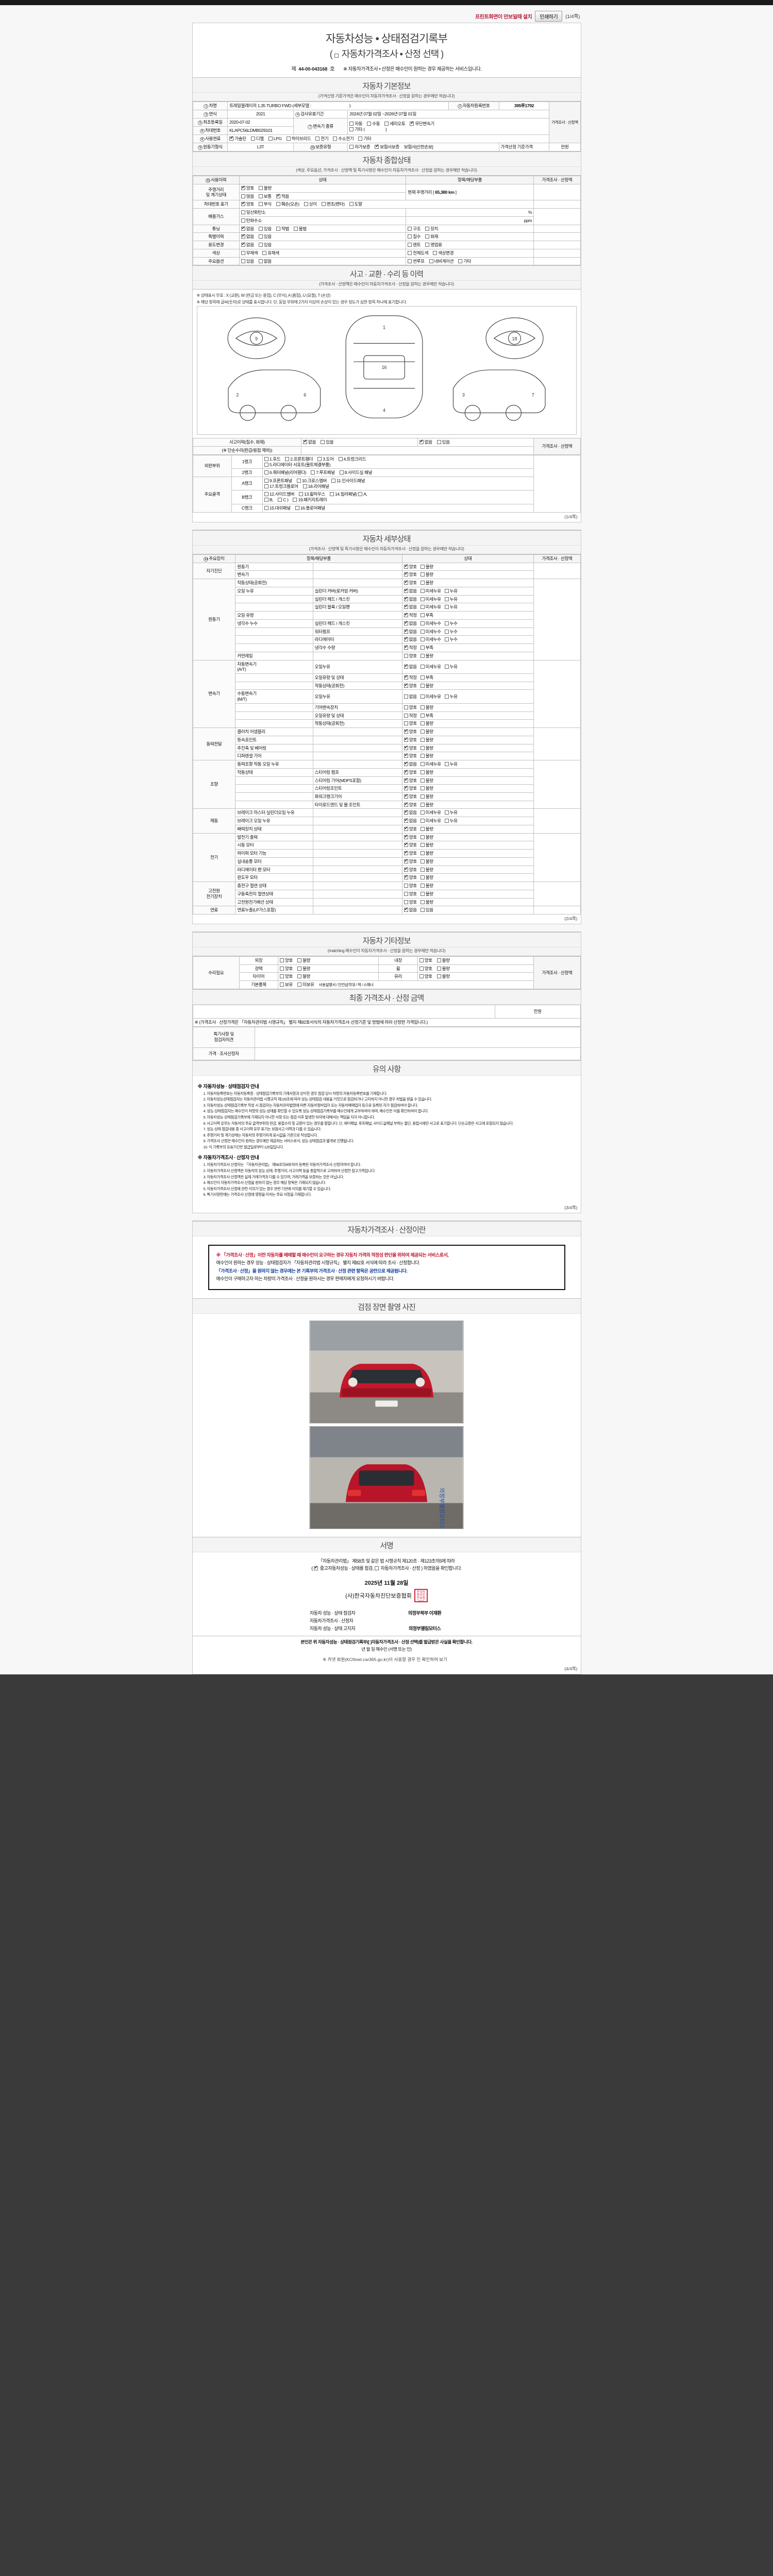 Image resolution: width=773 pixels, height=2576 pixels. I want to click on part-package-tray: 19.패키지트레이, so click(310, 500).